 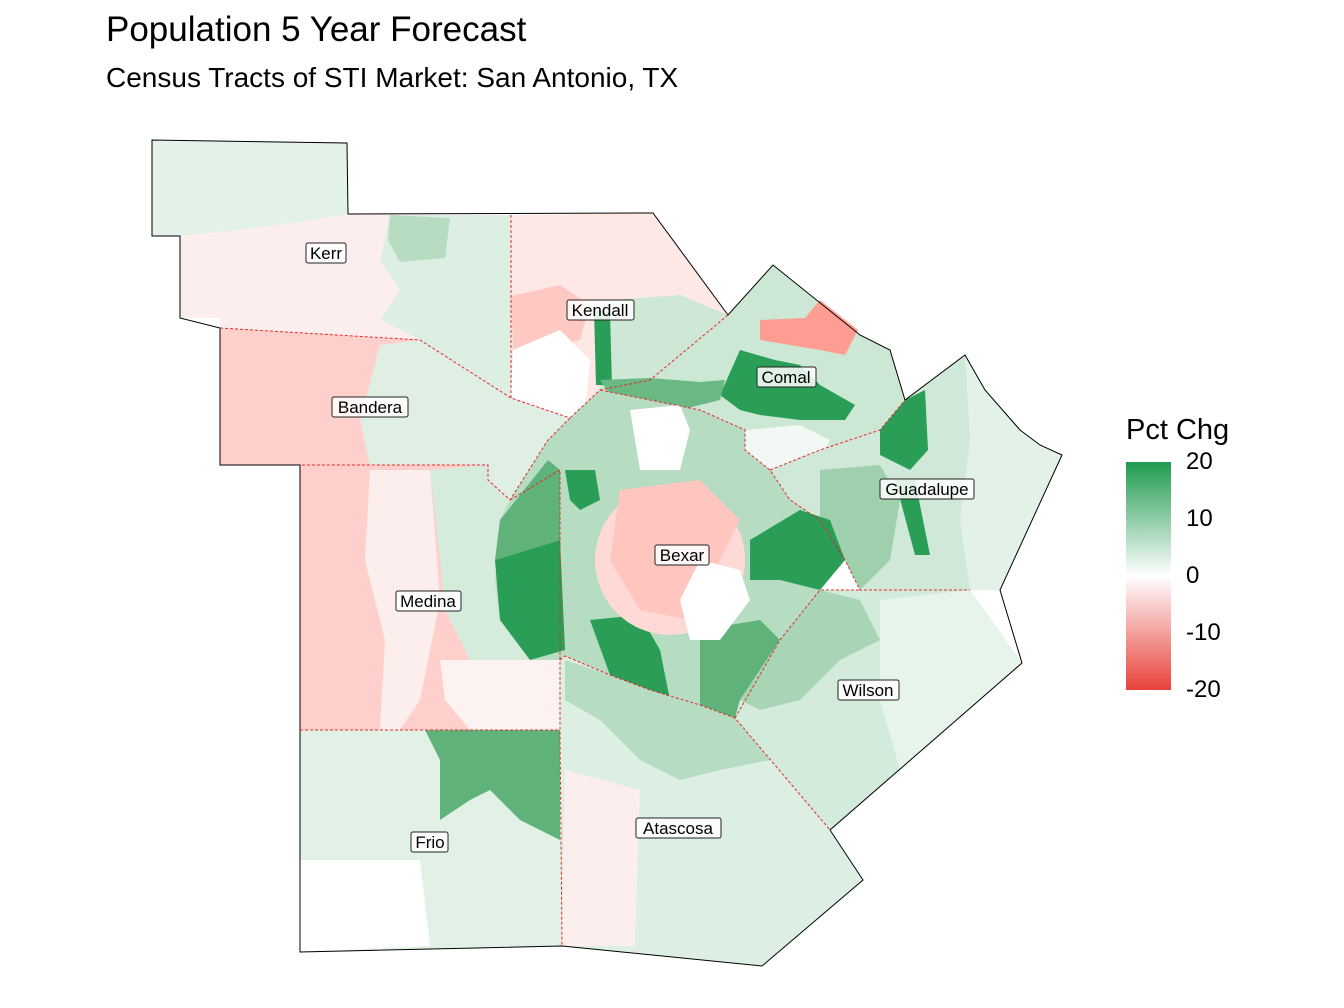 I want to click on svg-text: Atascosa, so click(x=678, y=828).